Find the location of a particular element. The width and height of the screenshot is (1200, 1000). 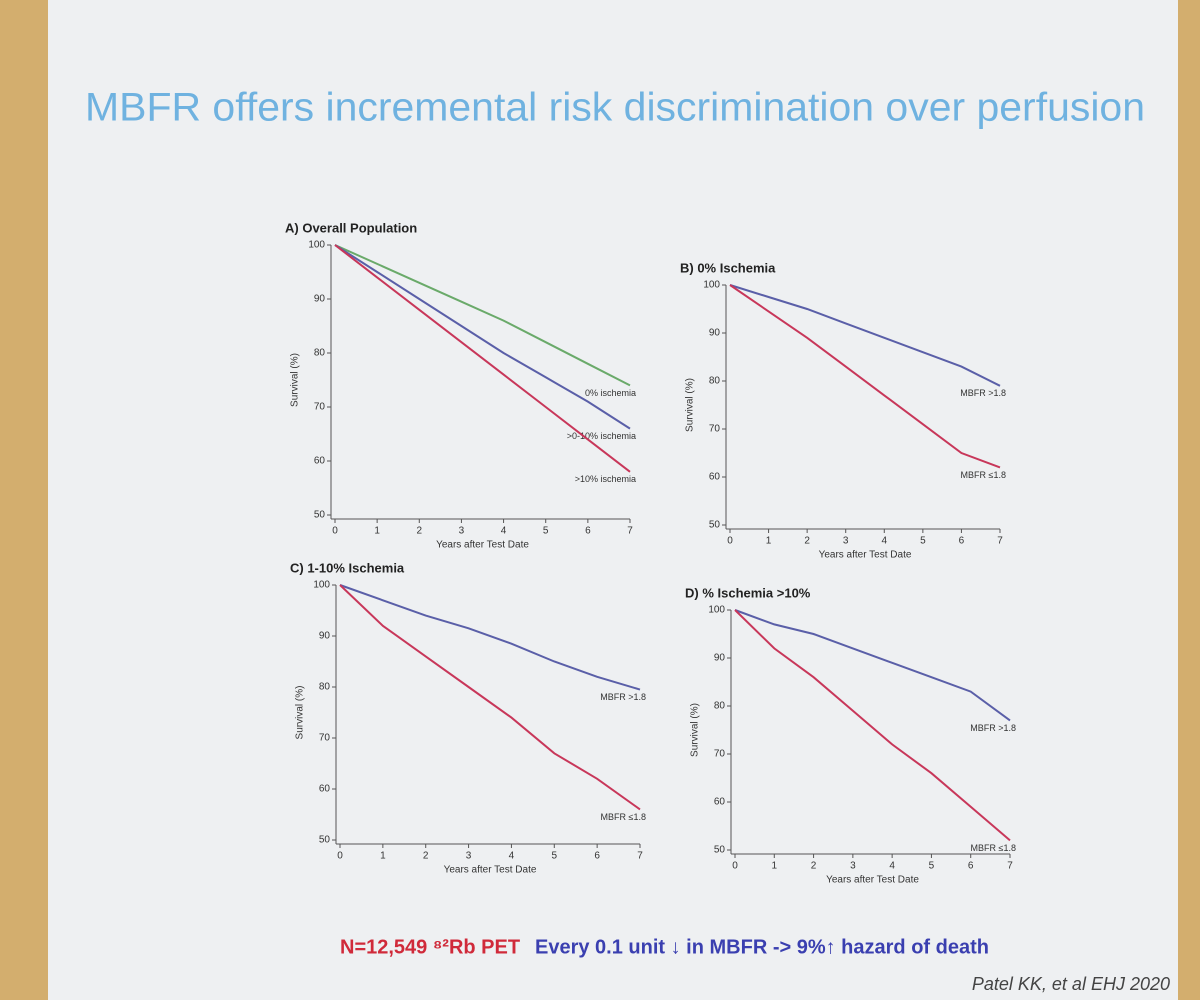

series-label: 0% ischemia is located at coordinates (610, 393).